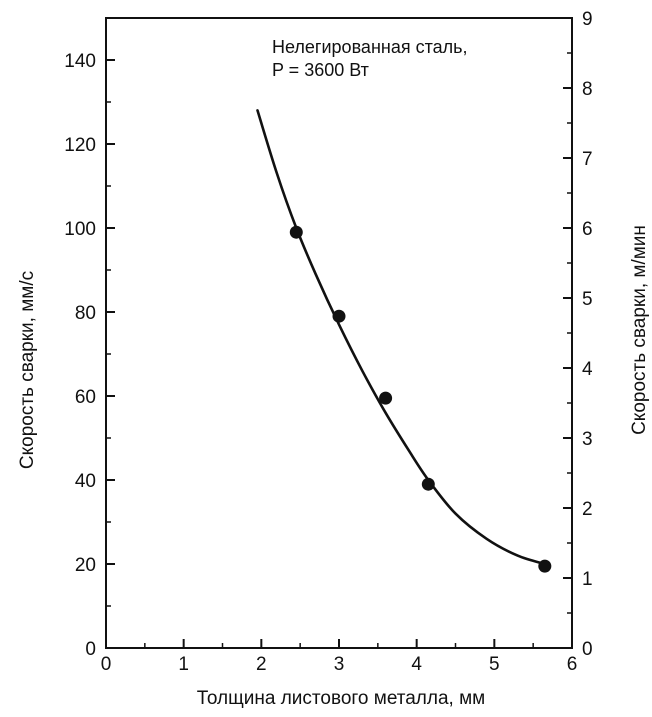 Image resolution: width=652 pixels, height=717 pixels. Describe the element at coordinates (89, 338) in the screenshot. I see `y-axis-left: 0 20 40 60 80 100 120 140` at that location.